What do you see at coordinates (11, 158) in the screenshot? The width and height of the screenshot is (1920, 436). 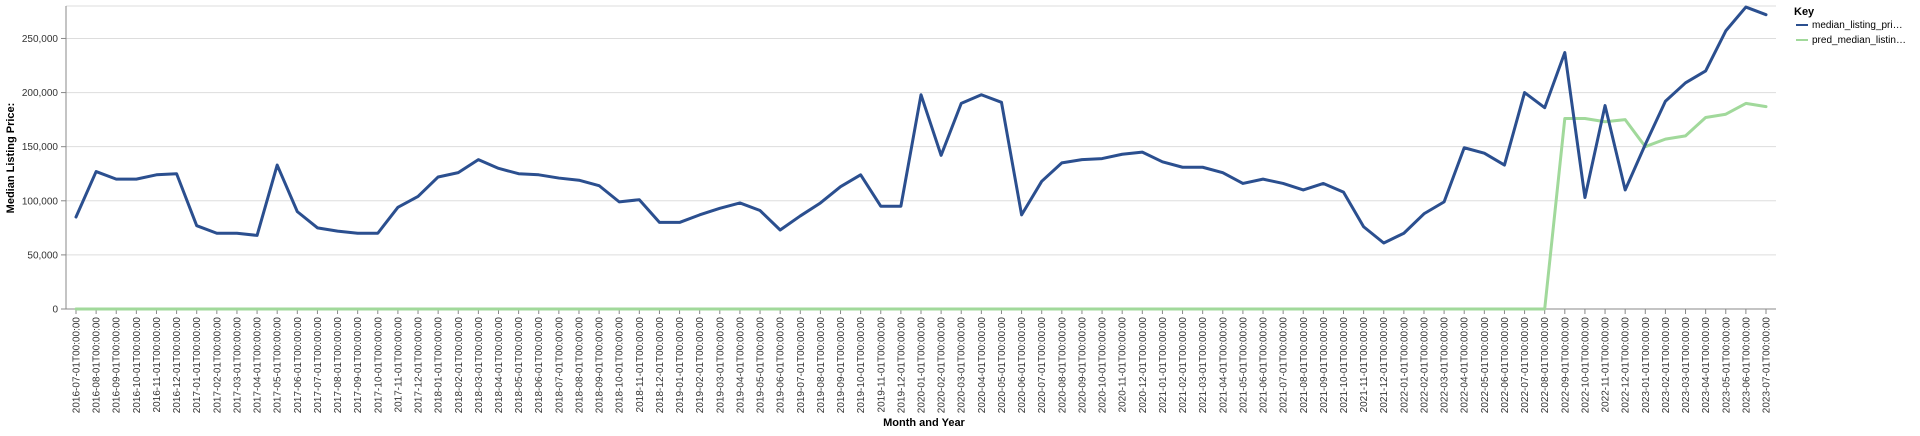 I see `y-axis-title: Median Listing Price:` at bounding box center [11, 158].